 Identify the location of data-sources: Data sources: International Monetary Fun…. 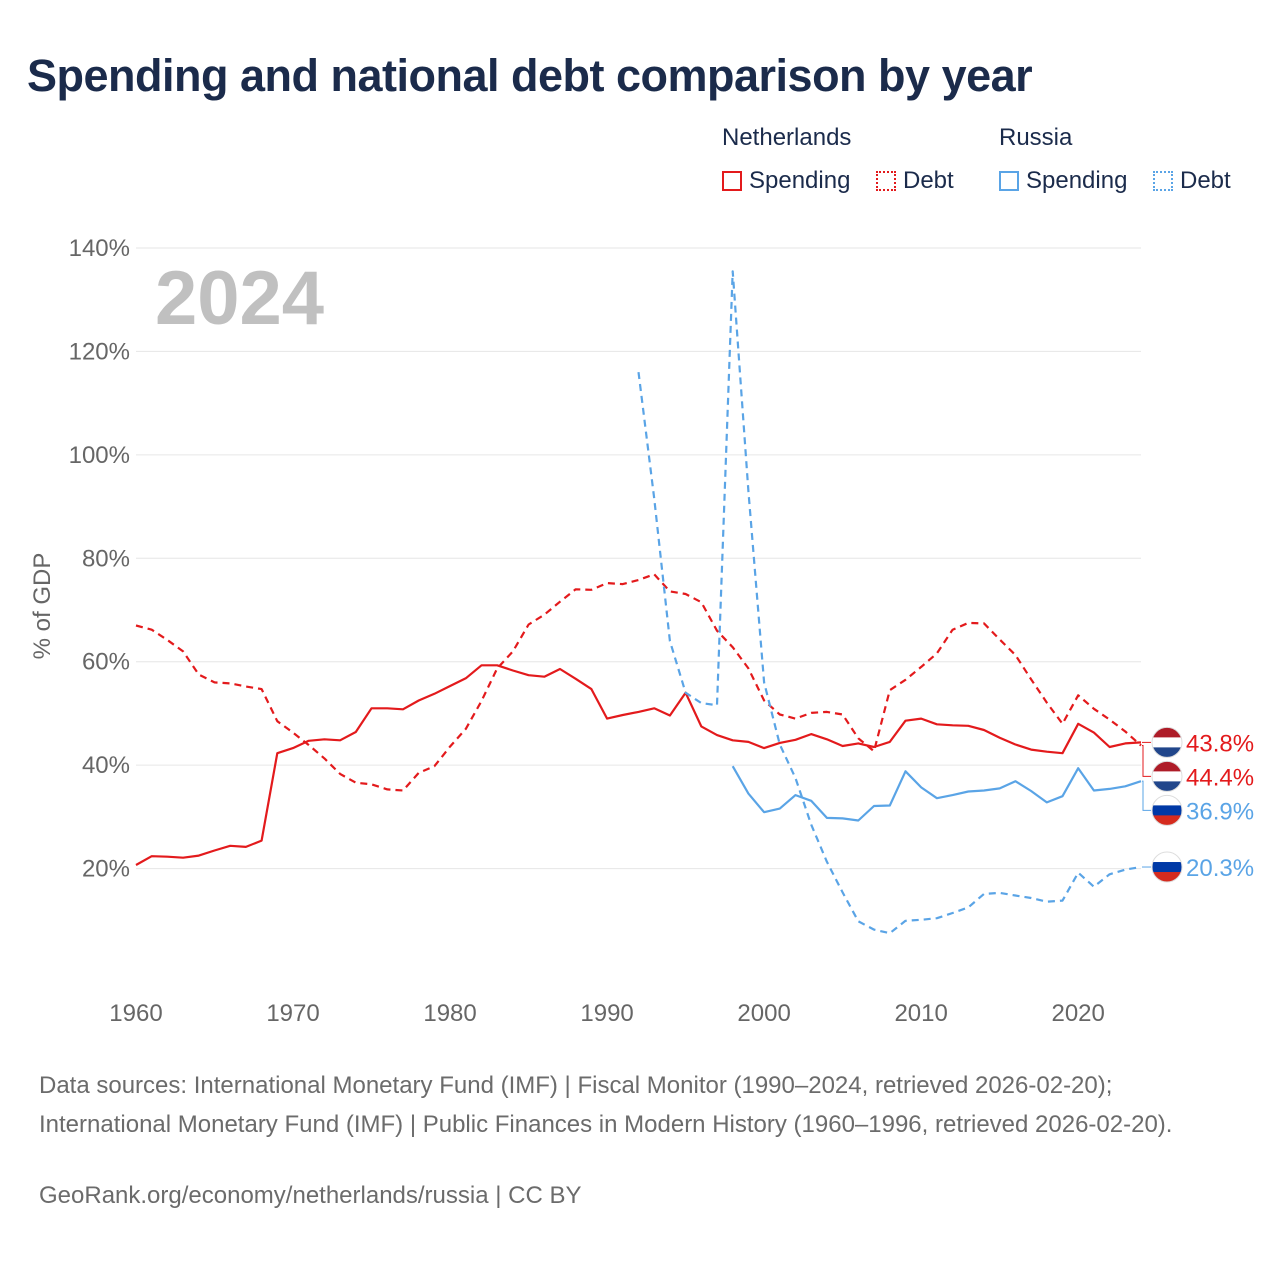
(606, 1105).